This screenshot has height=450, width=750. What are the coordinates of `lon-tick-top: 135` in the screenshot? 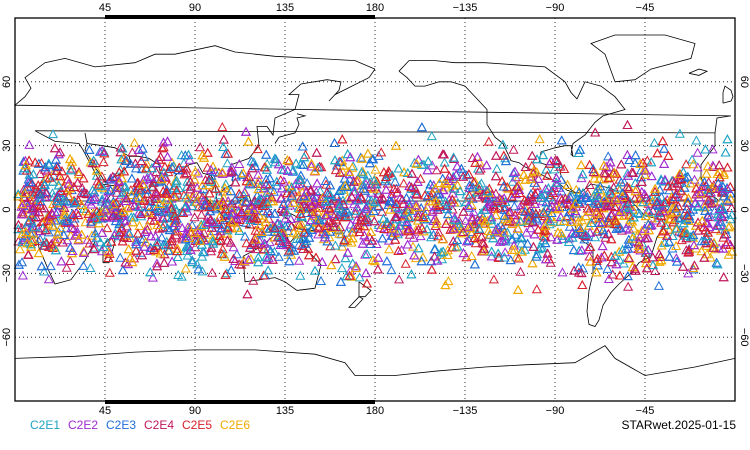 It's located at (285, 8).